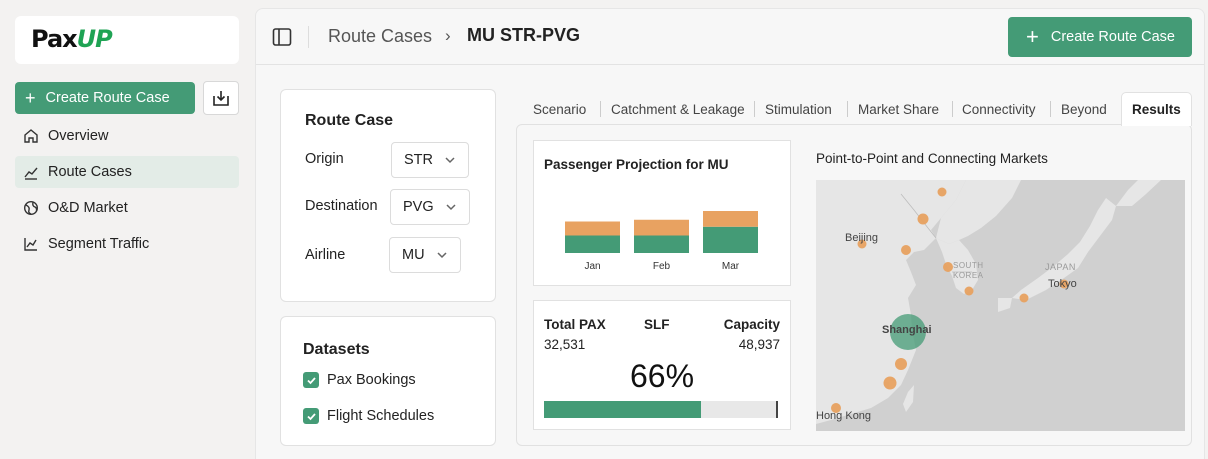 This screenshot has height=459, width=1208. I want to click on create-route-case-header-button: + Create Route Case, so click(1100, 37).